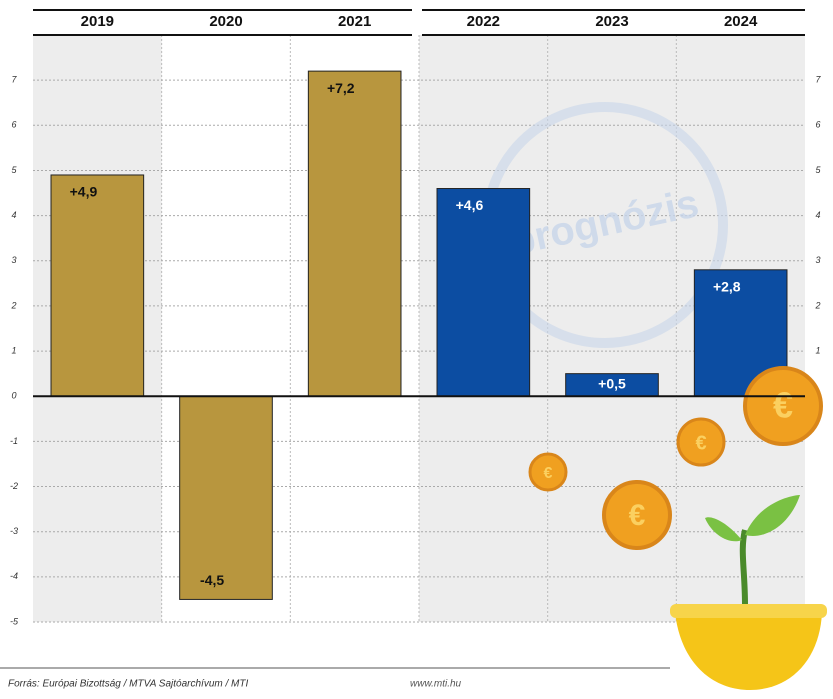 Image resolution: width=833 pixels, height=699 pixels. I want to click on value-label: +4,9, so click(84, 192).